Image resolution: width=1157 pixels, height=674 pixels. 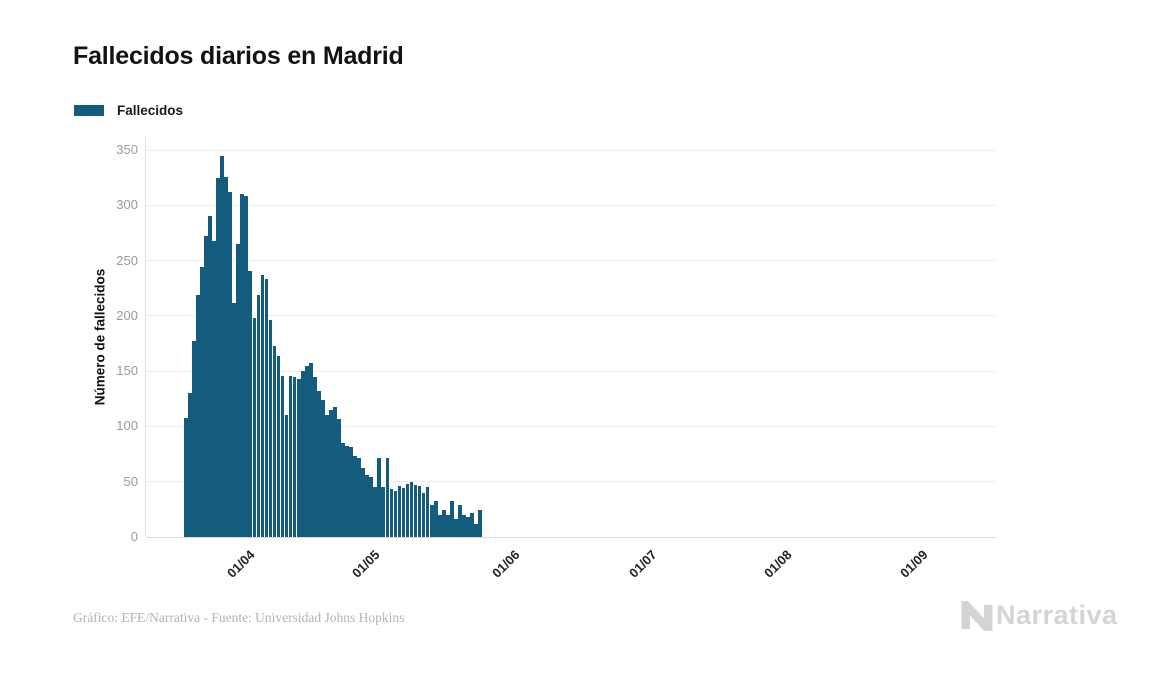 I want to click on legend-item-fallecidos: Fallecidos, so click(x=128, y=110).